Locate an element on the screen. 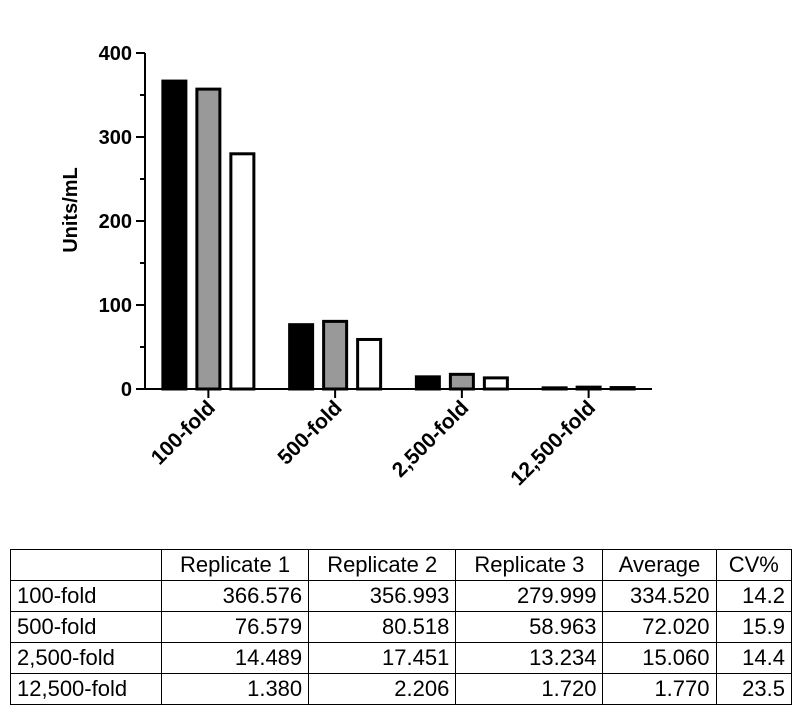 This screenshot has width=800, height=724. table-cell: 1.380 is located at coordinates (235, 689).